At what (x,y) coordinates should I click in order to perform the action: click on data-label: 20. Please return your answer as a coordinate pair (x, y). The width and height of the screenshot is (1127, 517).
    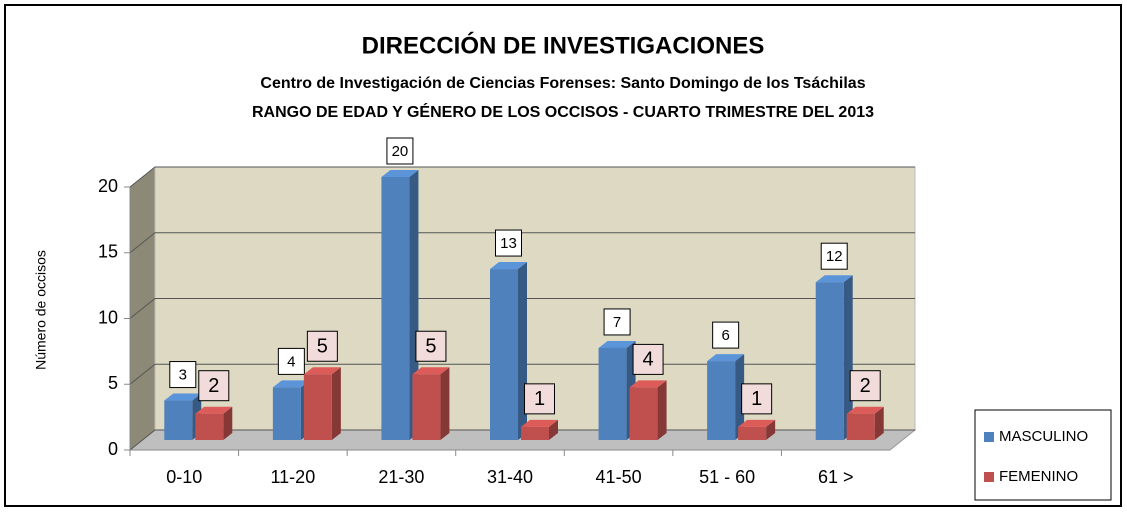
    Looking at the image, I should click on (400, 151).